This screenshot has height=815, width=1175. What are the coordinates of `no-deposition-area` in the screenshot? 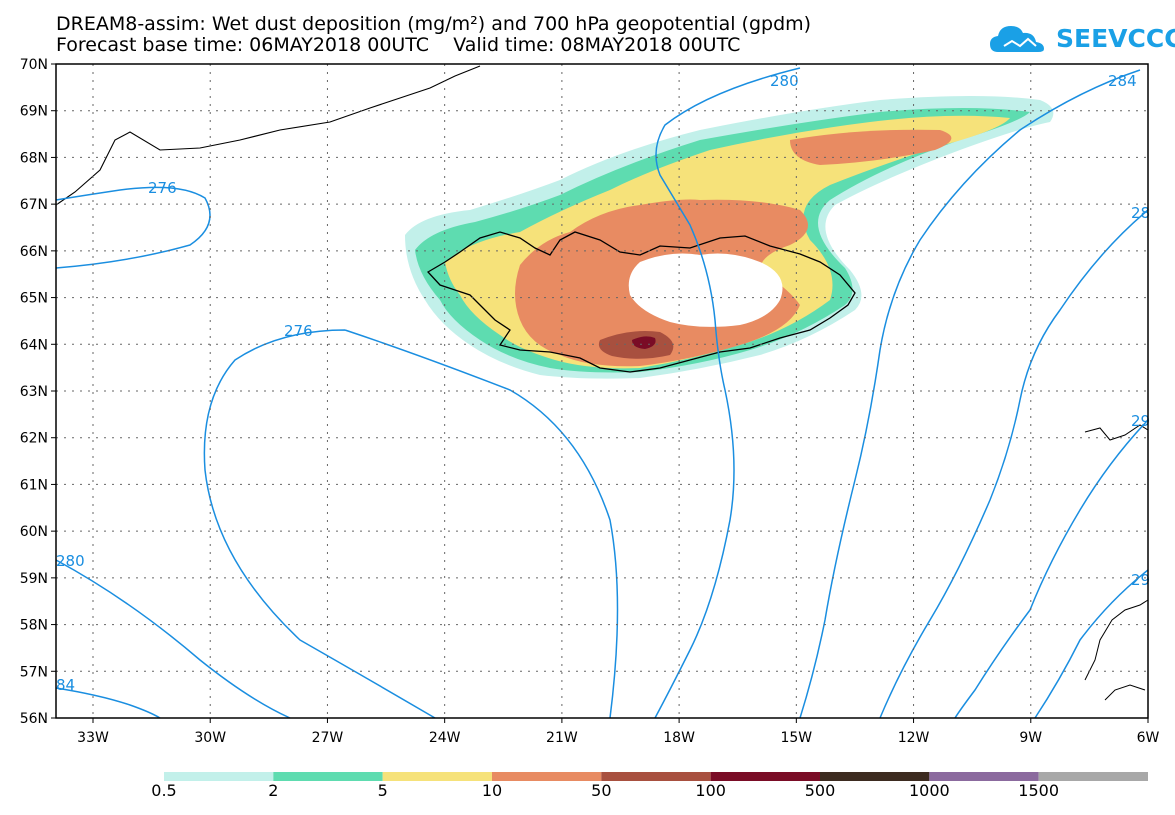 It's located at (705, 290).